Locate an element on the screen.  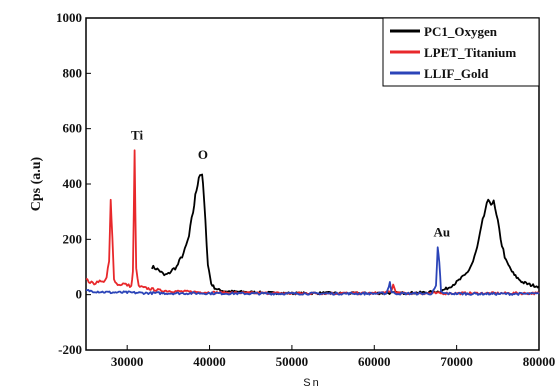
y-tick-label: 1000 is located at coordinates (69, 17).